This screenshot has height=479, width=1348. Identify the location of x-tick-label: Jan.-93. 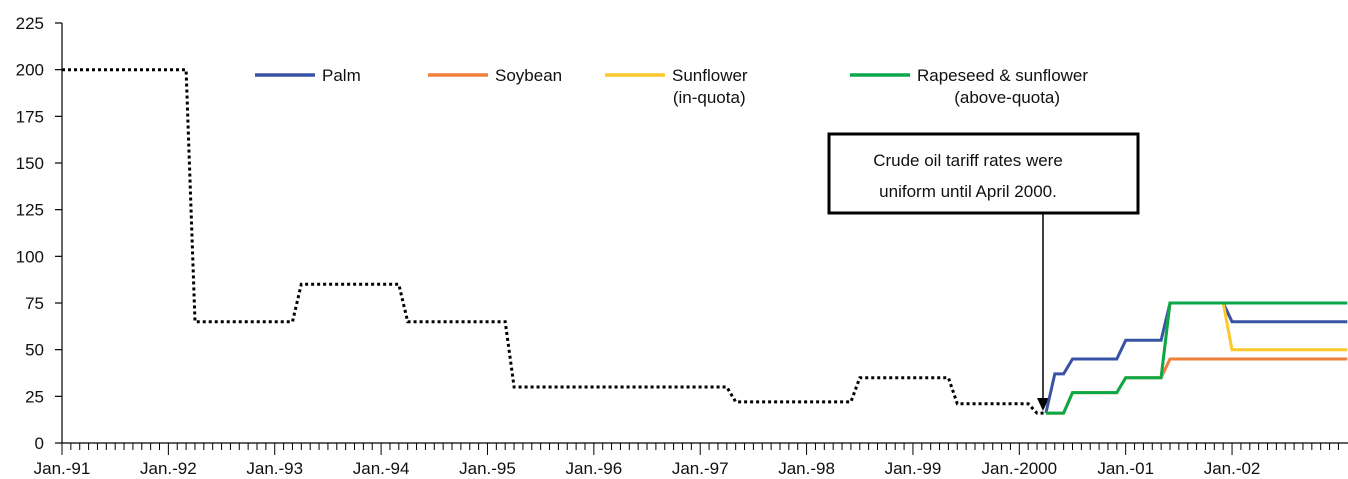
(274, 468).